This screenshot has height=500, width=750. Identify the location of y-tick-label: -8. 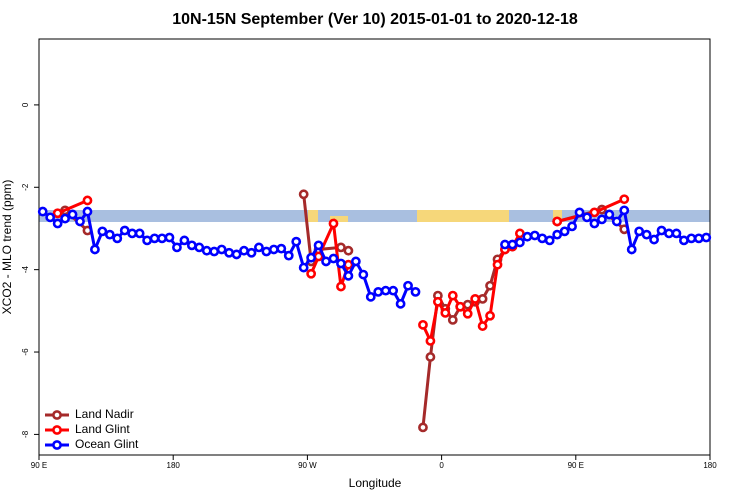
(25, 434).